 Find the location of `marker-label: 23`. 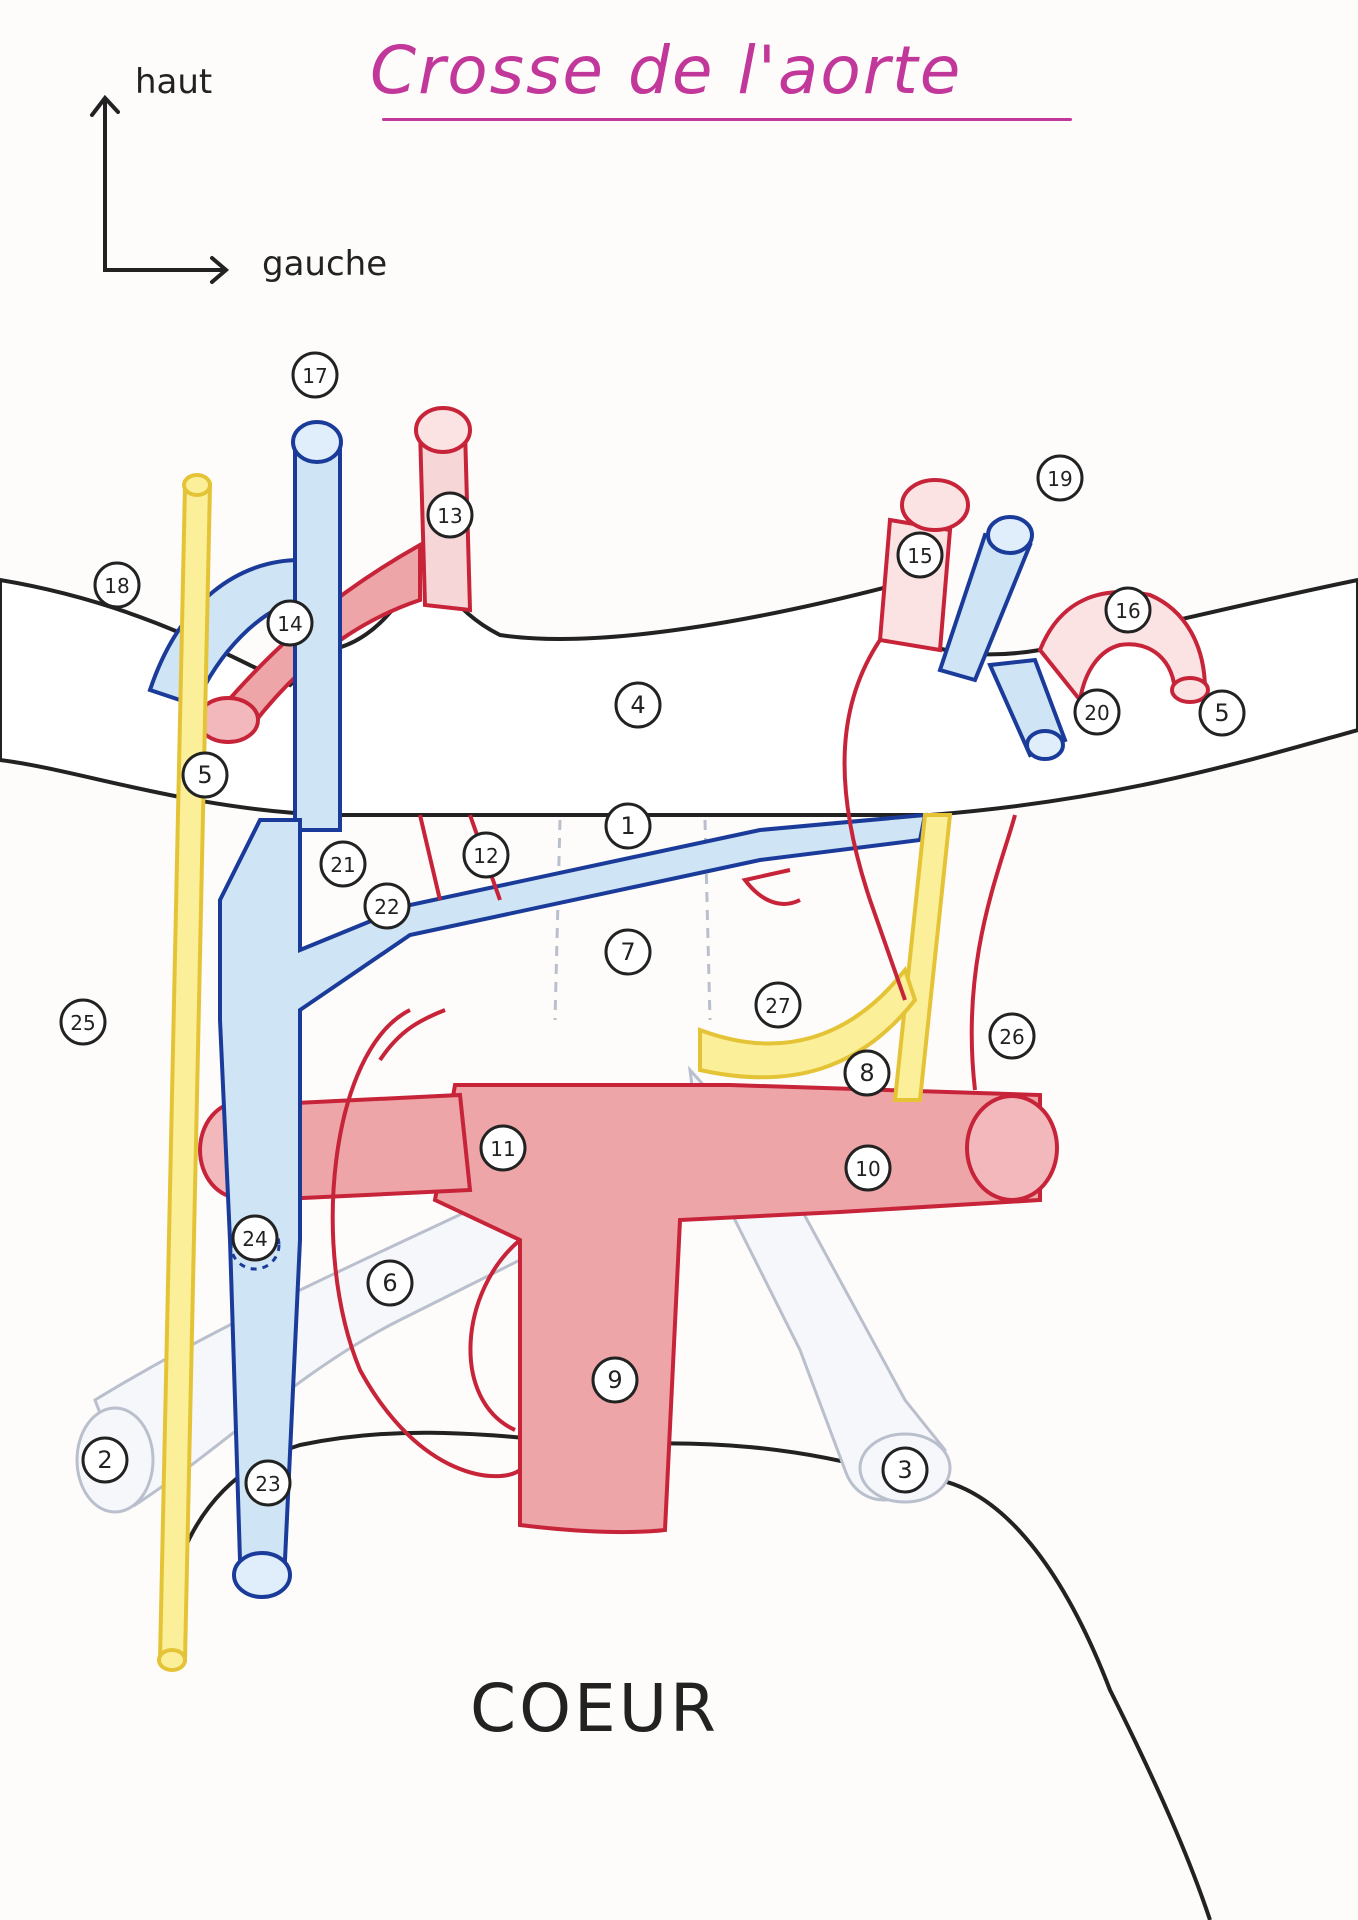

marker-label: 23 is located at coordinates (267, 1484).